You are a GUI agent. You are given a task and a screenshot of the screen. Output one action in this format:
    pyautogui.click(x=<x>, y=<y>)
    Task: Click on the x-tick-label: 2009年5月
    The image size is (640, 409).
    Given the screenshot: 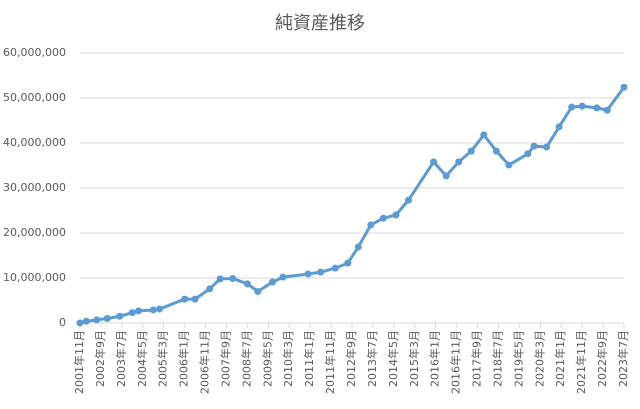 What is the action you would take?
    pyautogui.click(x=267, y=358)
    